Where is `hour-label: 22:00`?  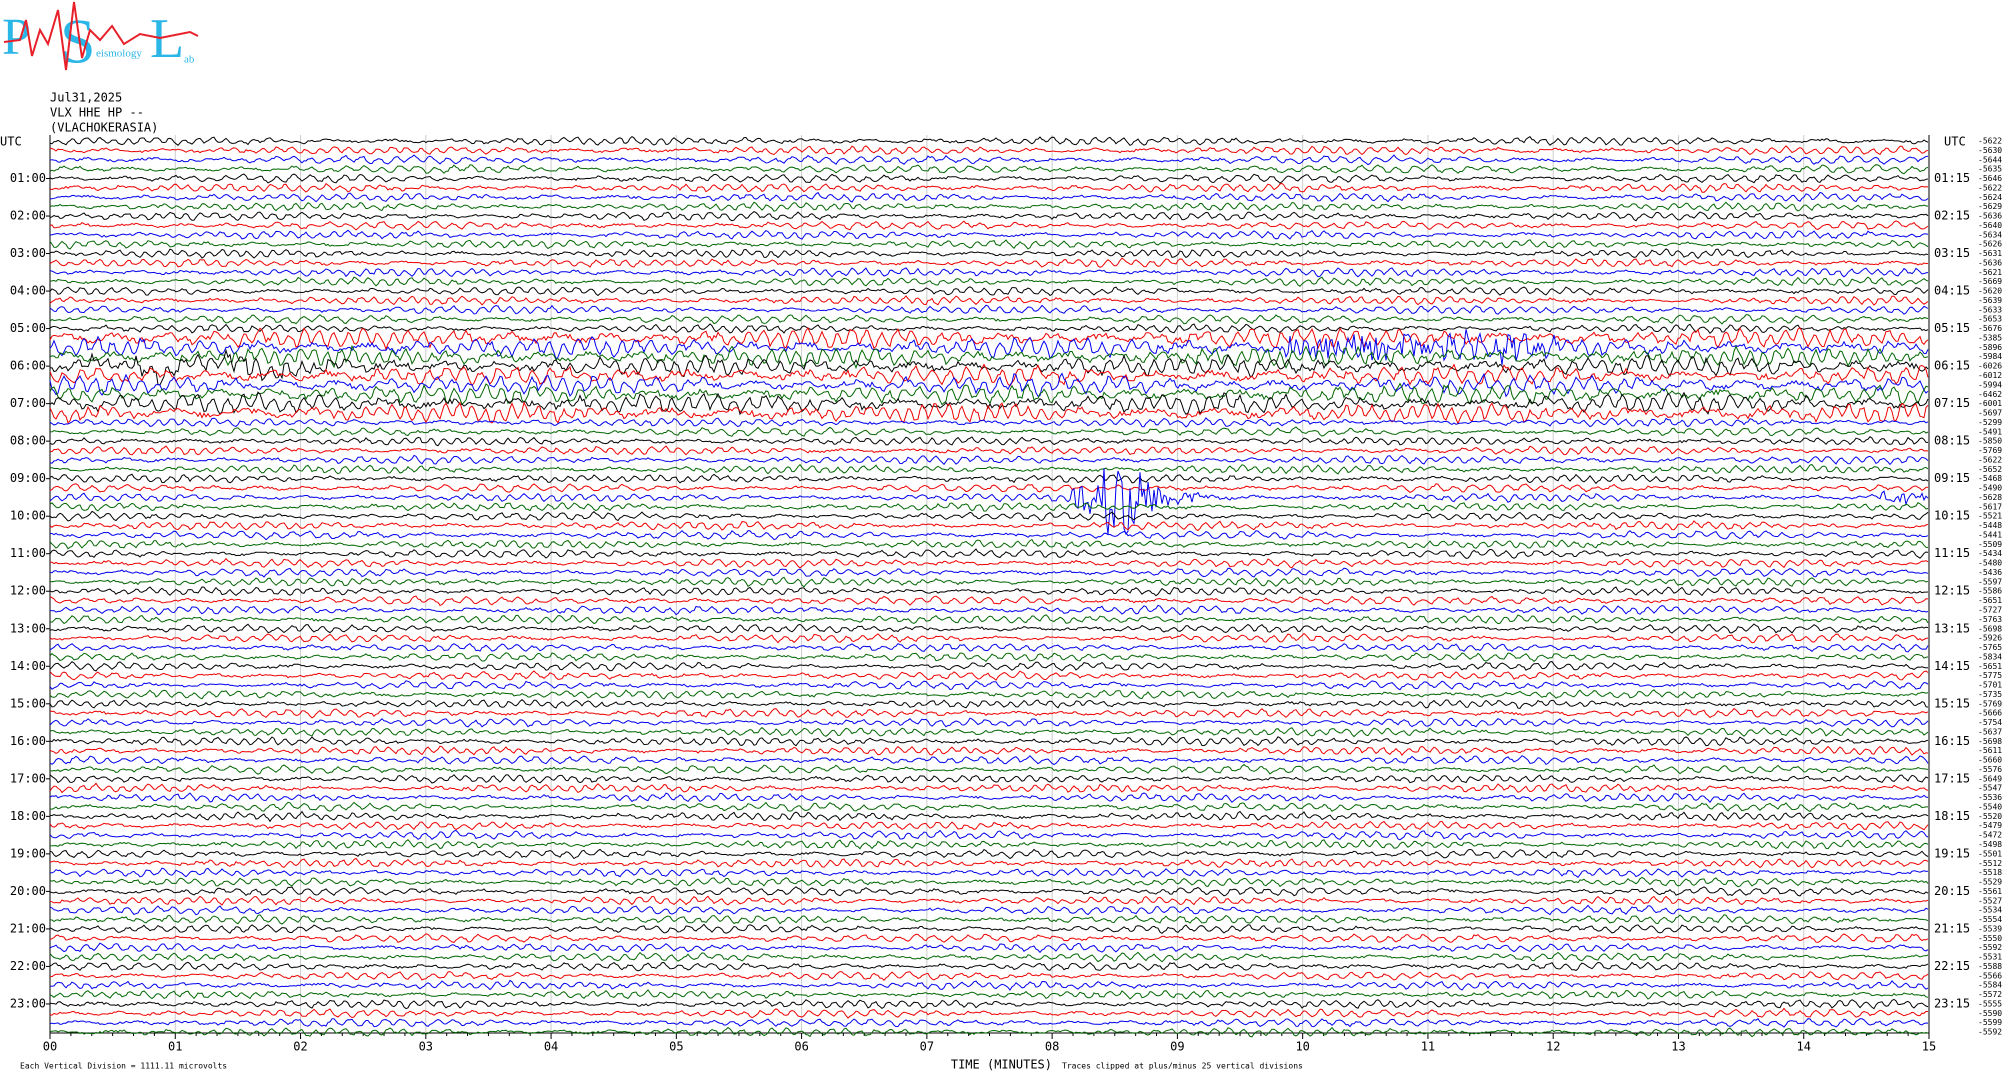
hour-label: 22:00 is located at coordinates (28, 966).